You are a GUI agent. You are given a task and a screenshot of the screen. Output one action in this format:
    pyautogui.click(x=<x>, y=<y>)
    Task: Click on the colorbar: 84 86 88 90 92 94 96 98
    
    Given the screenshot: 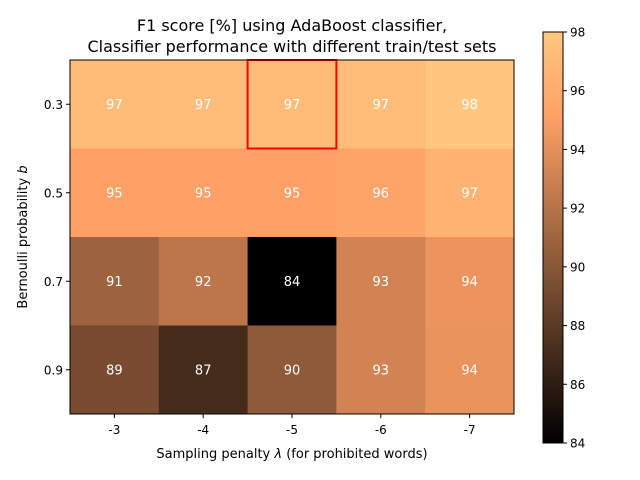 What is the action you would take?
    pyautogui.click(x=563, y=238)
    